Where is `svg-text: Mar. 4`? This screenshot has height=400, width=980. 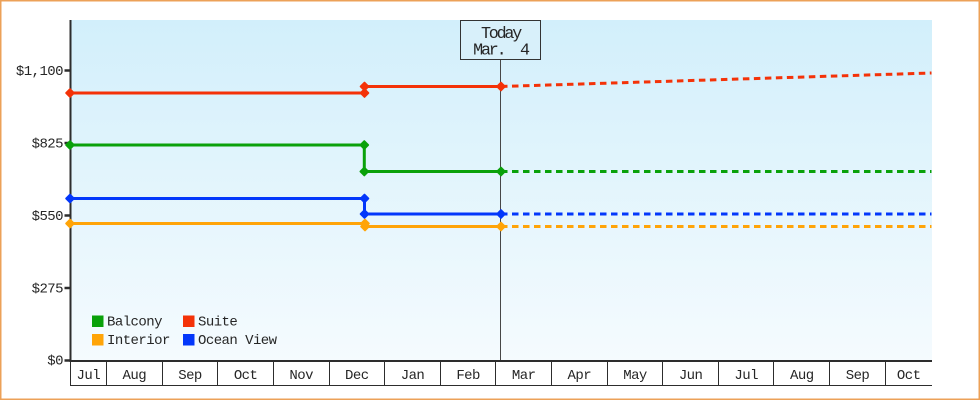 svg-text: Mar. 4 is located at coordinates (501, 51).